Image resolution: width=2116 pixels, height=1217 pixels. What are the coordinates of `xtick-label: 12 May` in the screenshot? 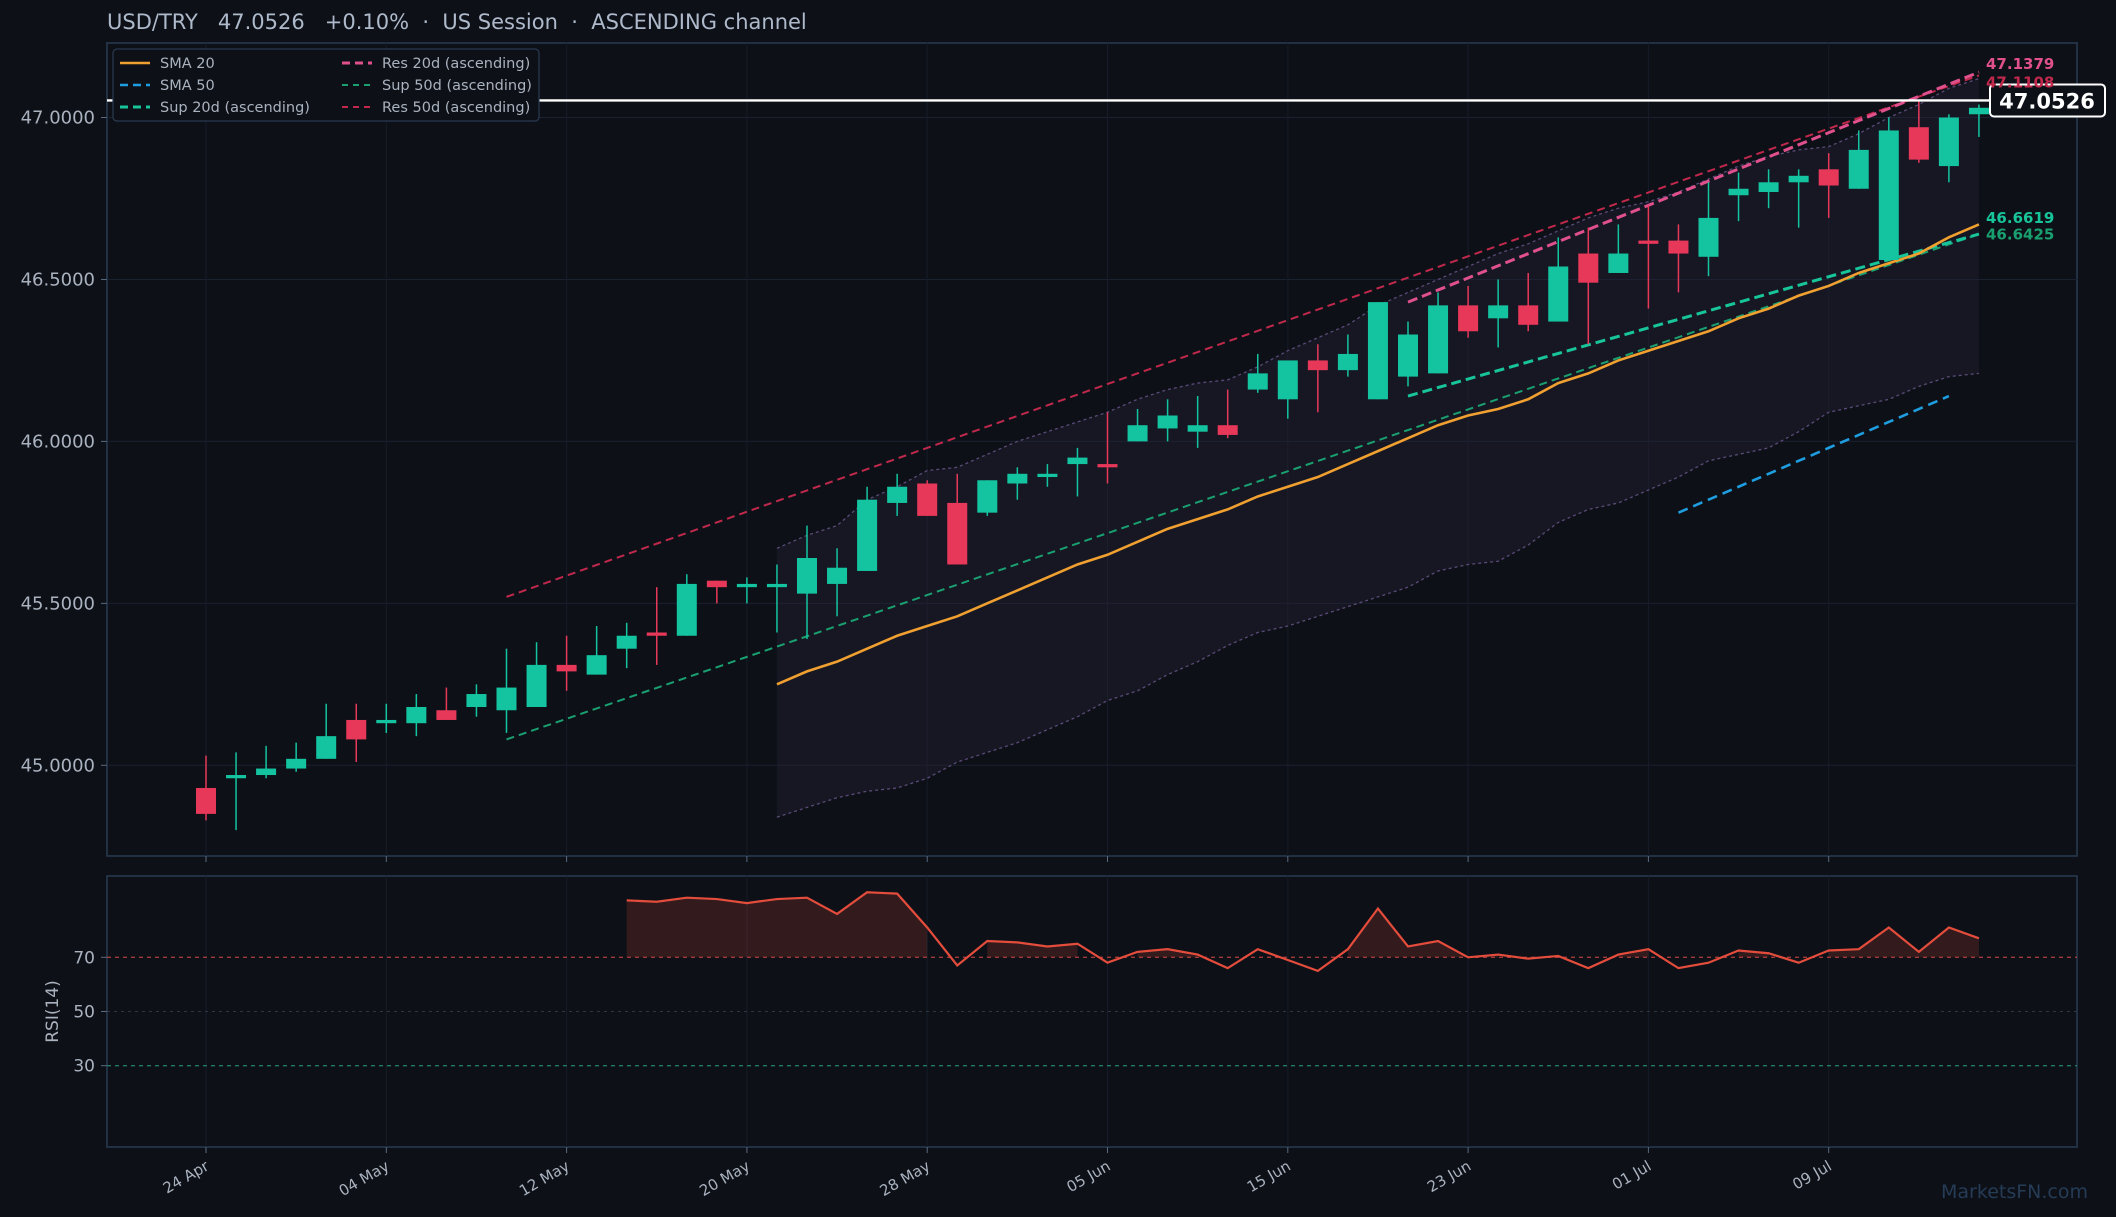 It's located at (544, 1178).